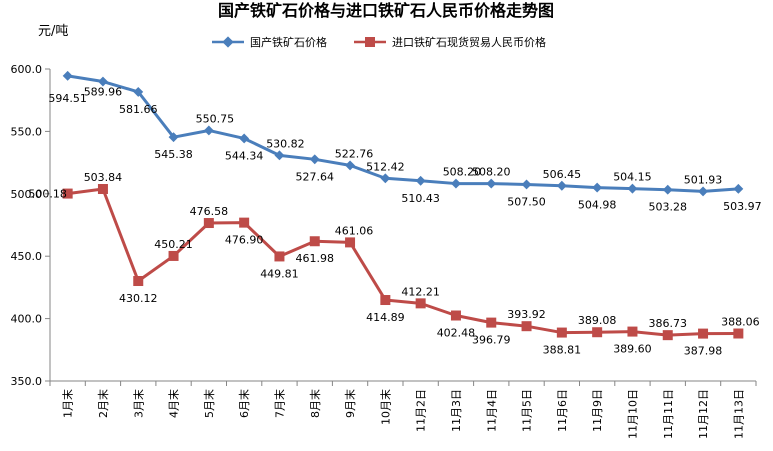 The width and height of the screenshot is (773, 451). What do you see at coordinates (244, 403) in the screenshot?
I see `x-category-label: 6月末` at bounding box center [244, 403].